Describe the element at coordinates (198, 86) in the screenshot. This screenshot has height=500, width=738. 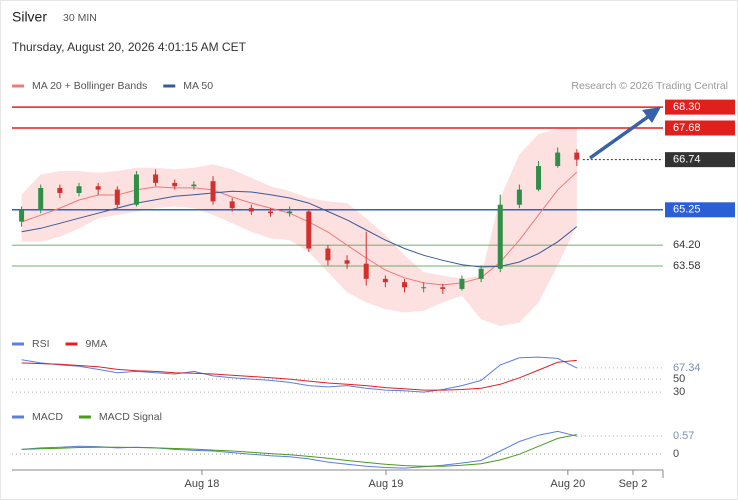
I see `legend-label: MA 50` at that location.